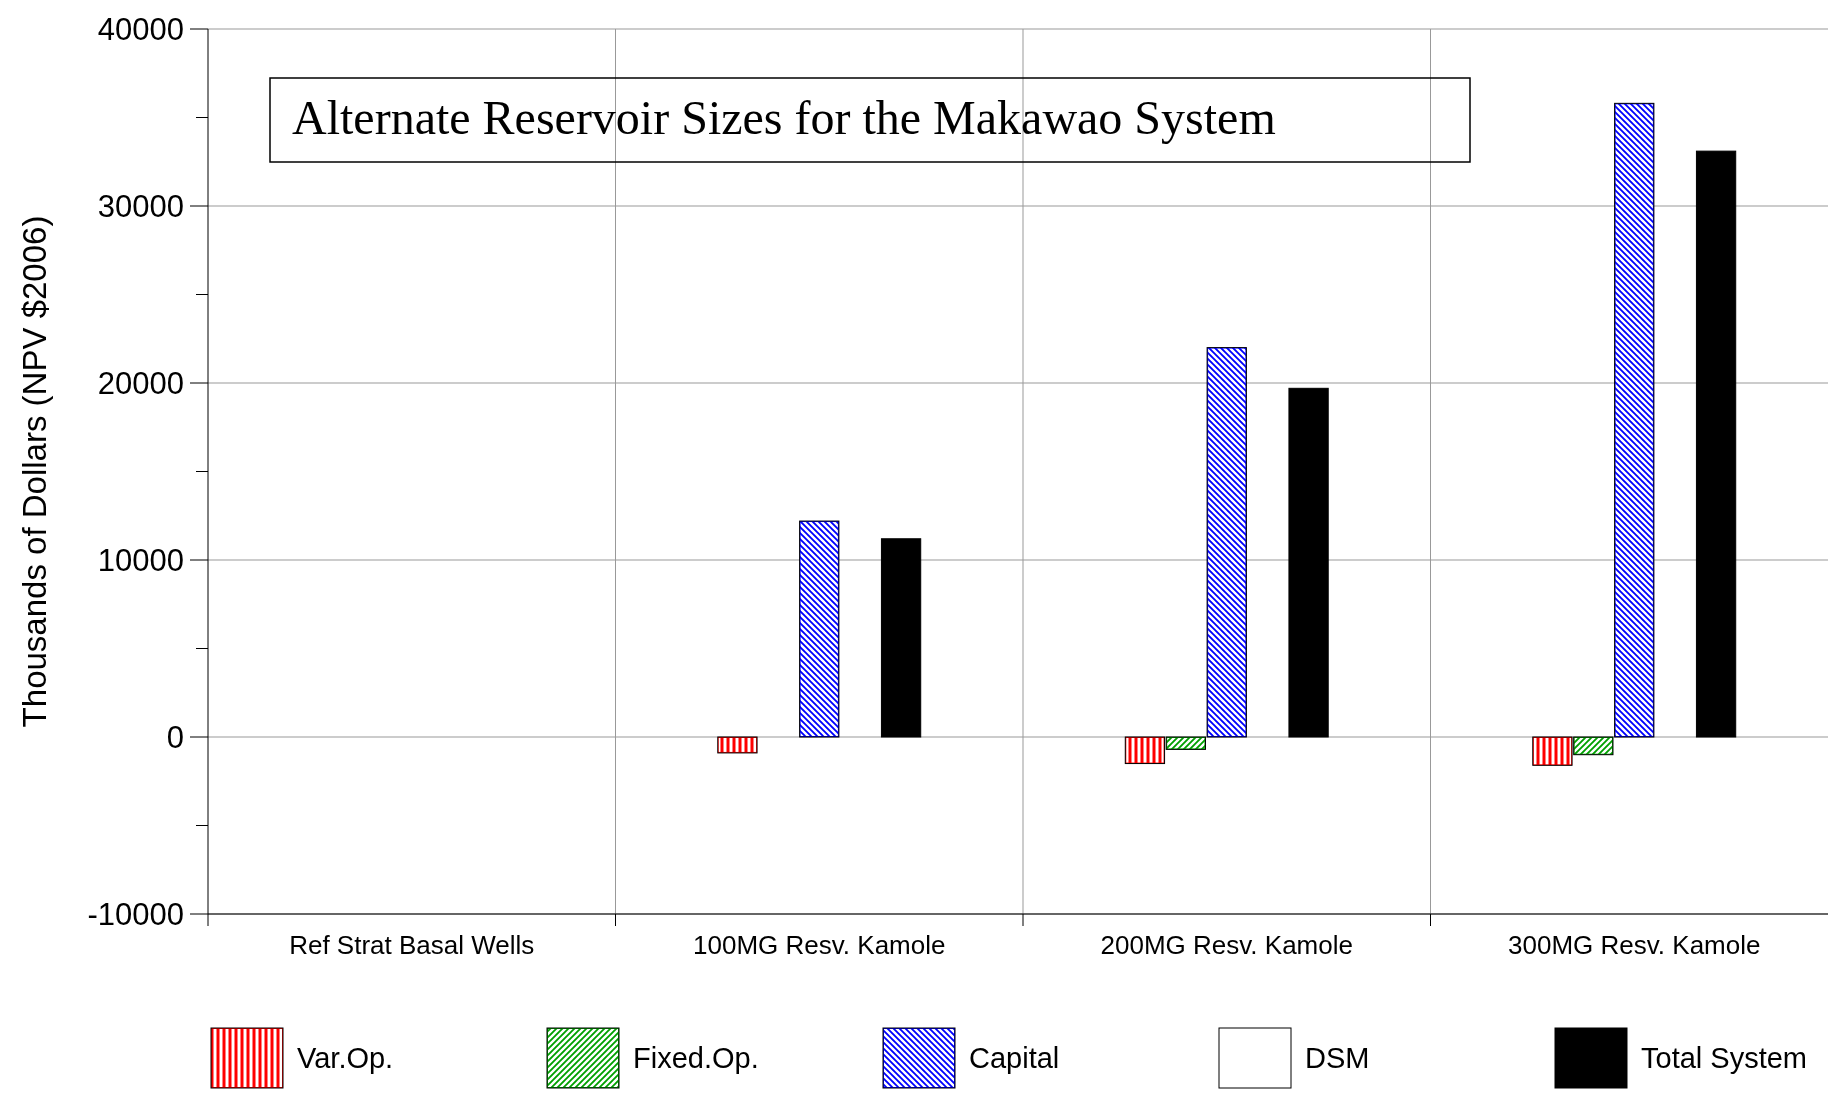 The width and height of the screenshot is (1837, 1093). I want to click on y-tick-label: 10000, so click(140, 560).